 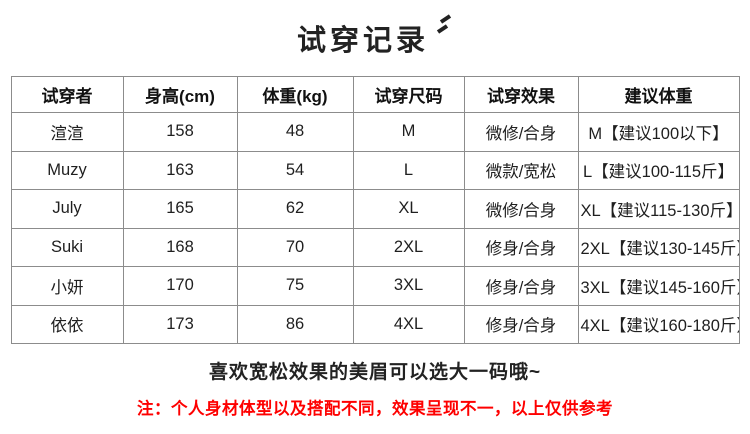 I want to click on cell-weight: 62, so click(x=295, y=209).